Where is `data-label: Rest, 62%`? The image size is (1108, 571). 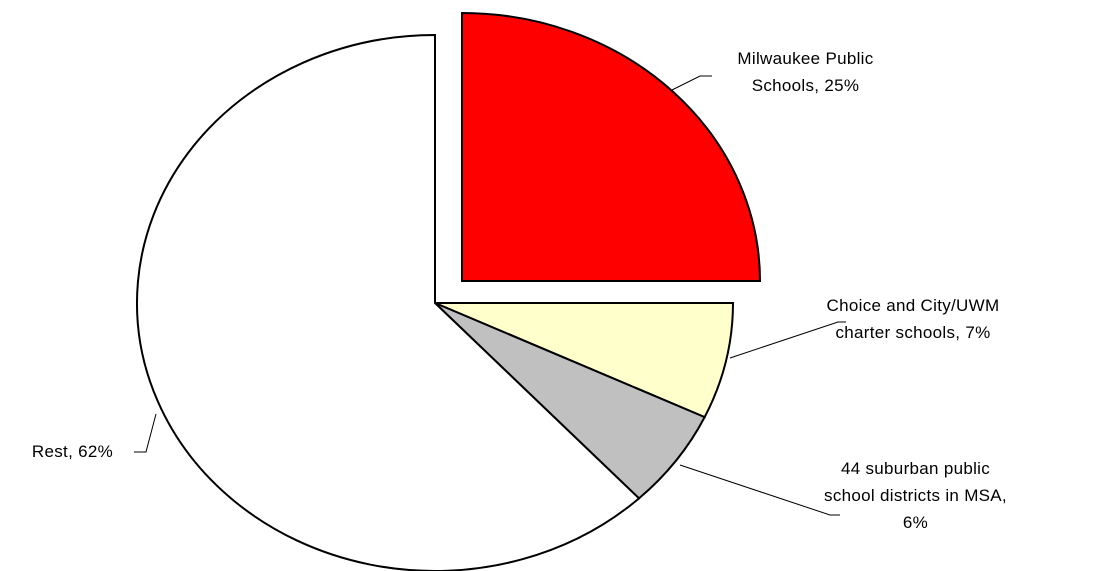
data-label: Rest, 62% is located at coordinates (72, 451).